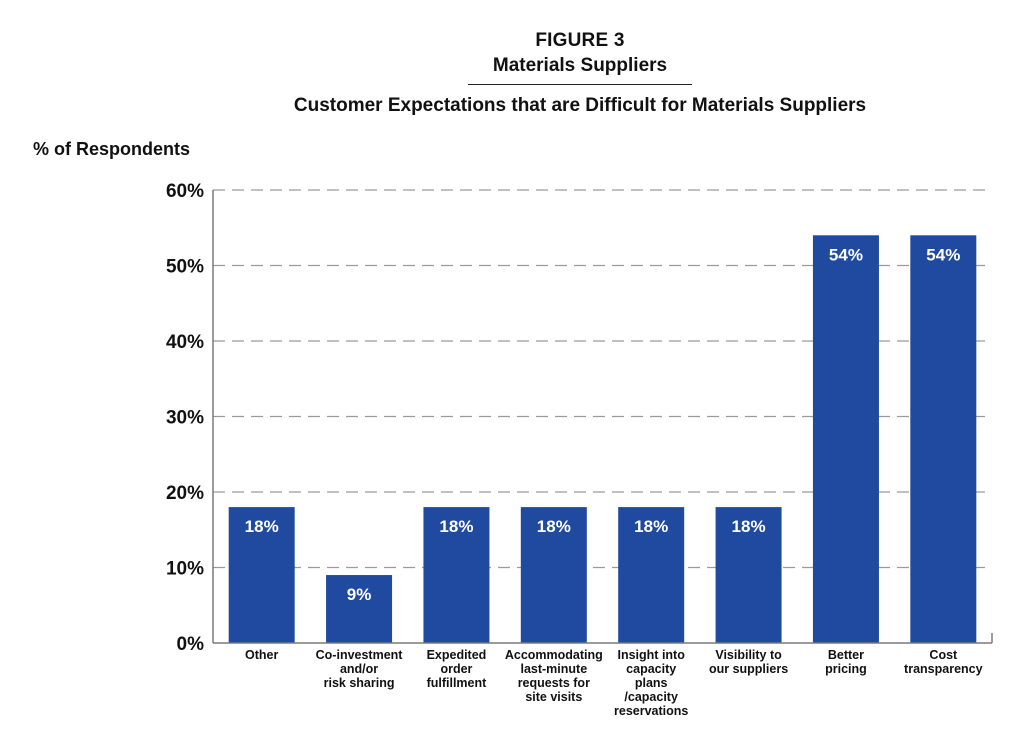 The height and width of the screenshot is (745, 1024). Describe the element at coordinates (580, 65) in the screenshot. I see `figure-subtitle: Materials Suppliers` at that location.